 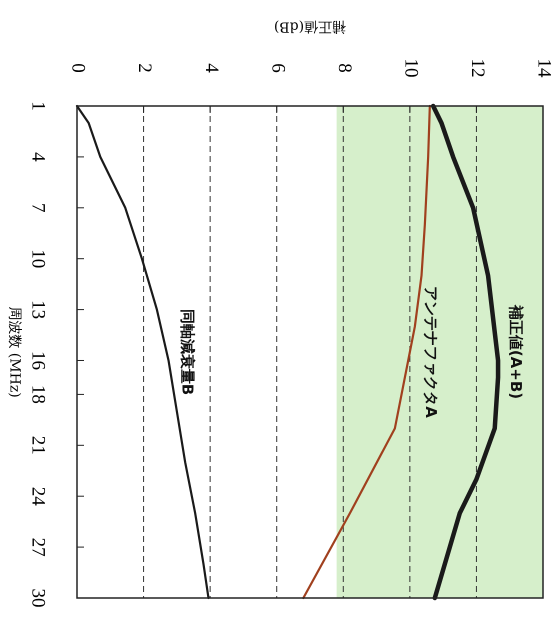 I want to click on y-tick-label: 18, so click(x=38, y=394).